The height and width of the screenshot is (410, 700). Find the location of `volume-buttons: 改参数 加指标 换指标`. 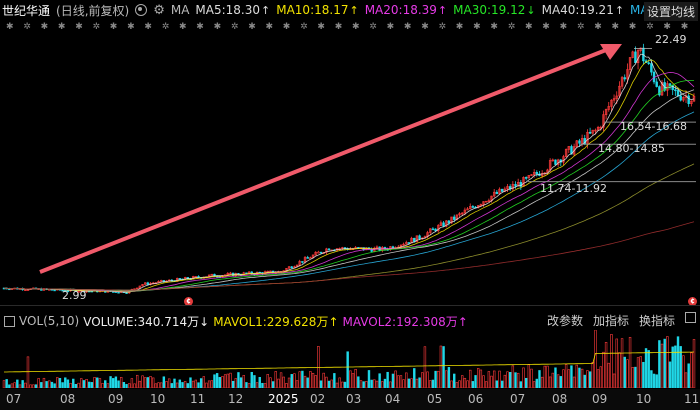

volume-buttons: 改参数 加指标 换指标 is located at coordinates (621, 320).